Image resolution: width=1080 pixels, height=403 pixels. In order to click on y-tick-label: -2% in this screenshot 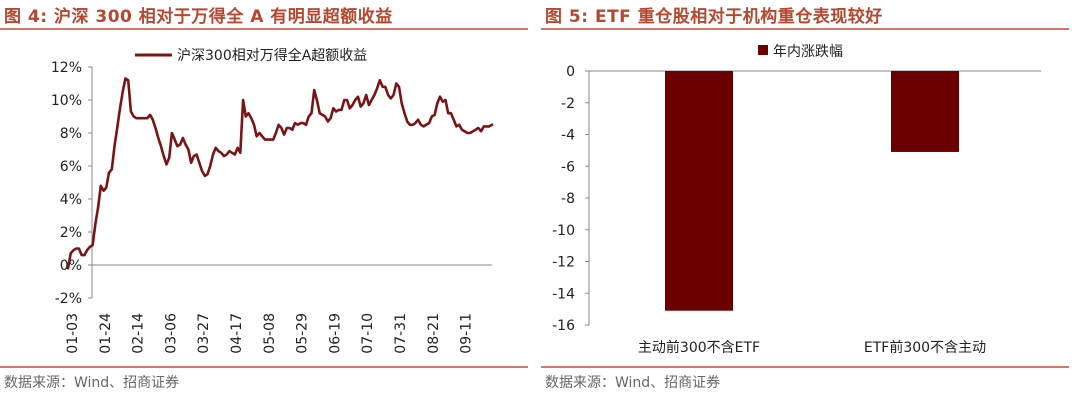, I will do `click(68, 299)`.